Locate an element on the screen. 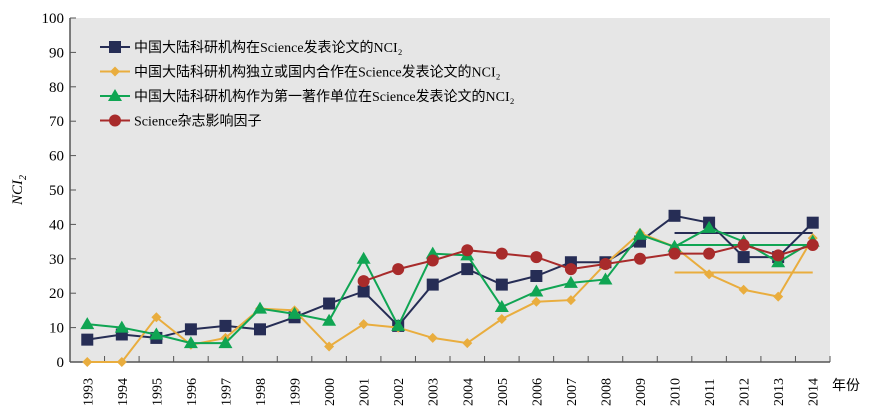 The image size is (875, 418). x-tick-label: 2007 is located at coordinates (572, 392).